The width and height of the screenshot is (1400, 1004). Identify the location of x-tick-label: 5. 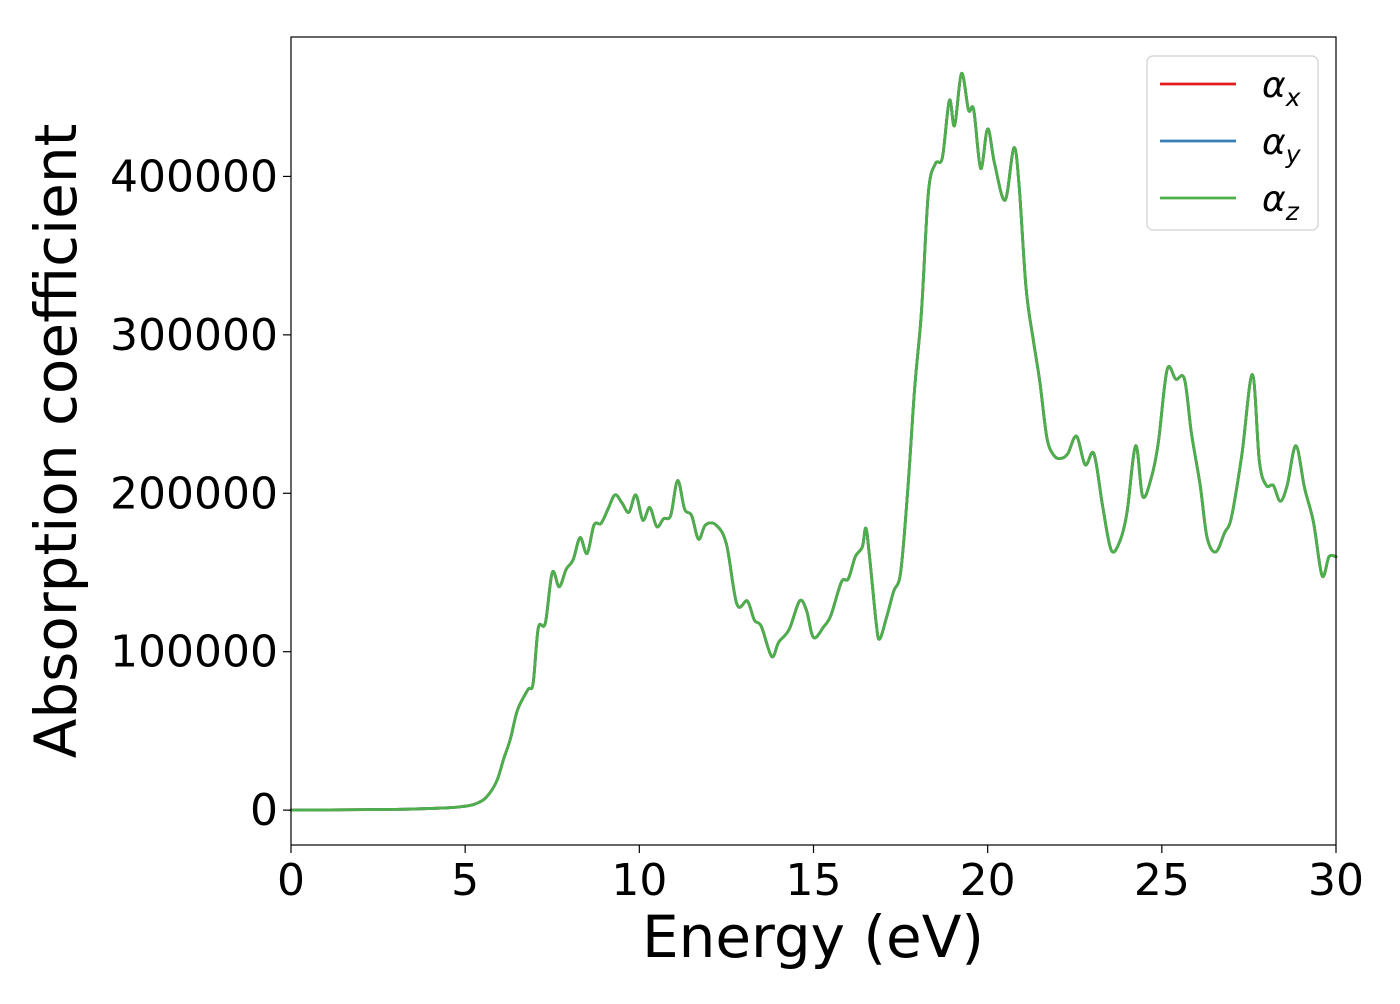
(465, 880).